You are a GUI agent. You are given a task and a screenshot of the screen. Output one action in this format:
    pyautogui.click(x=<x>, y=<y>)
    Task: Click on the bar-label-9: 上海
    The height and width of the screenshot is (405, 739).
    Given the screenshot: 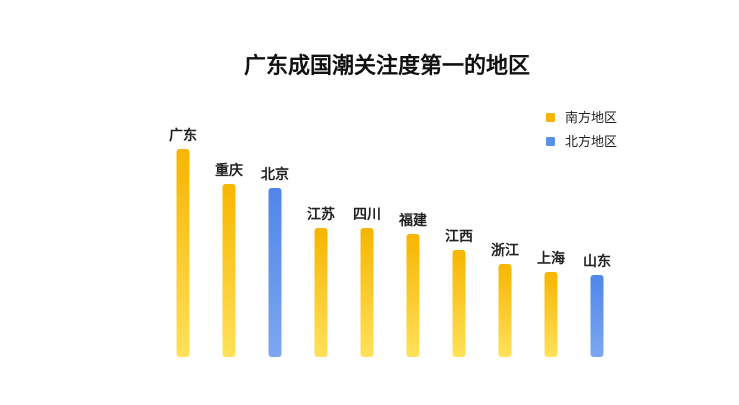 What is the action you would take?
    pyautogui.click(x=551, y=258)
    